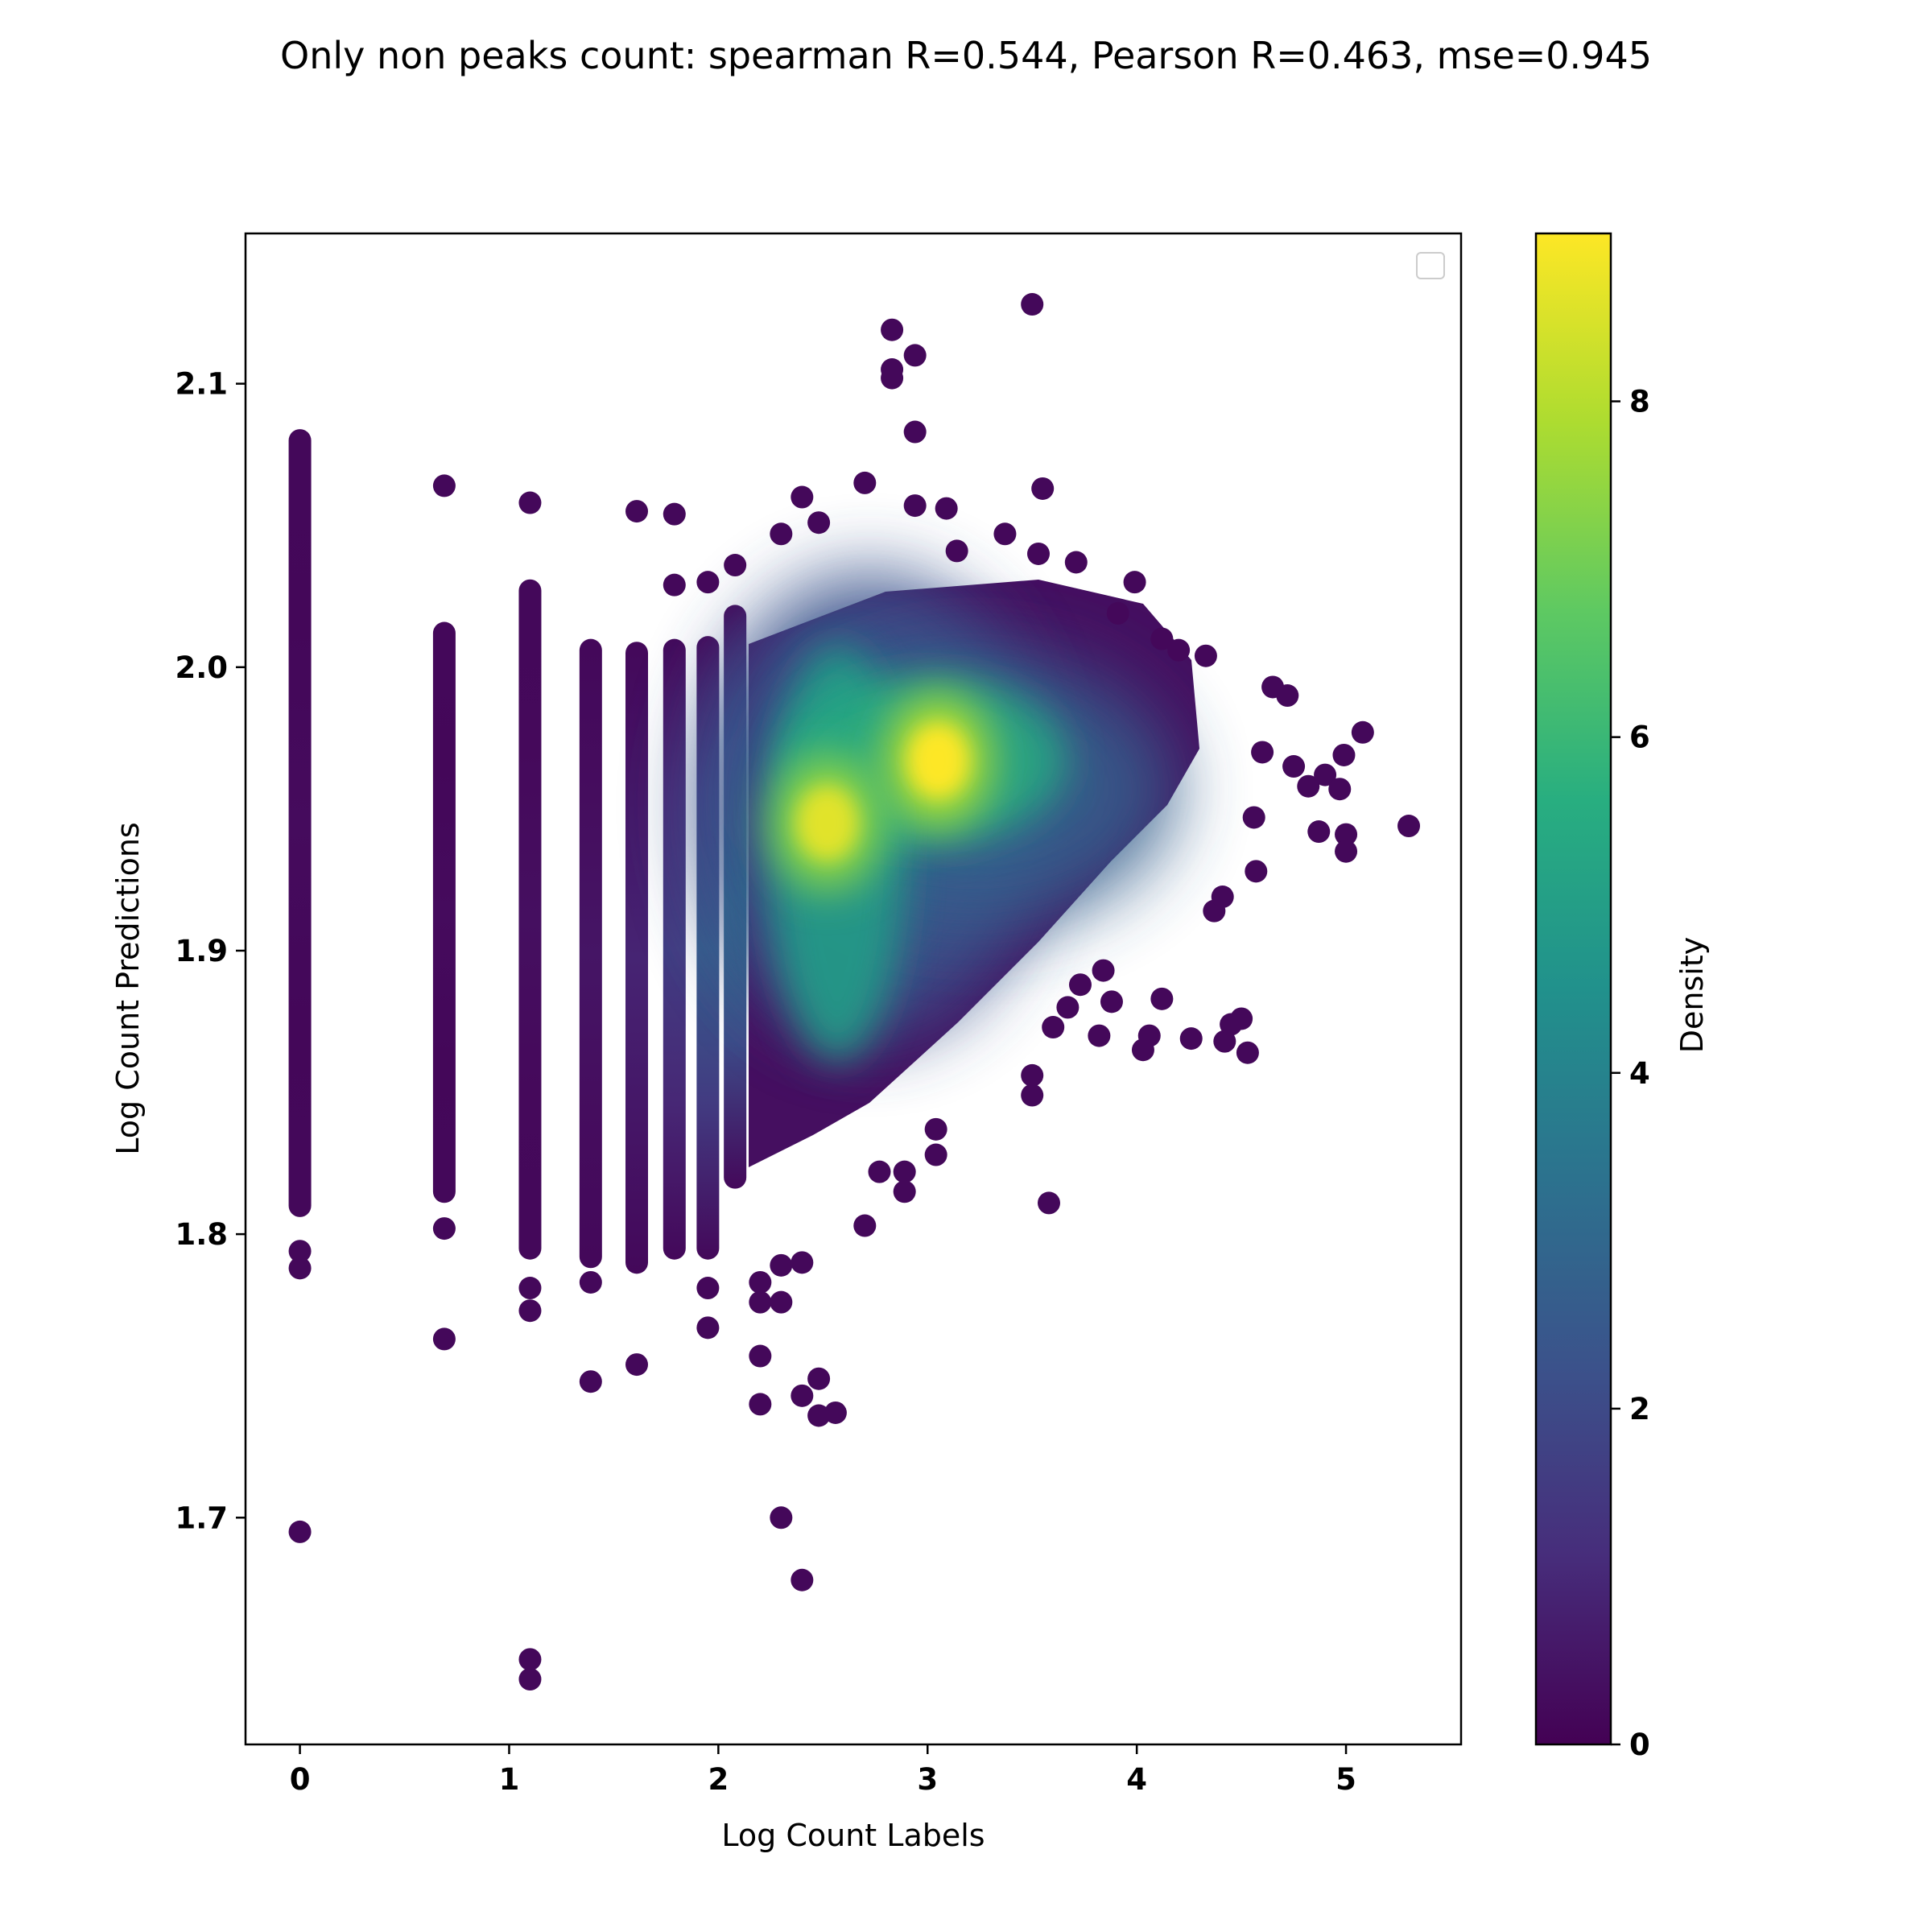 Image resolution: width=1932 pixels, height=1932 pixels. Describe the element at coordinates (927, 1779) in the screenshot. I see `x-tick-label: 3` at that location.